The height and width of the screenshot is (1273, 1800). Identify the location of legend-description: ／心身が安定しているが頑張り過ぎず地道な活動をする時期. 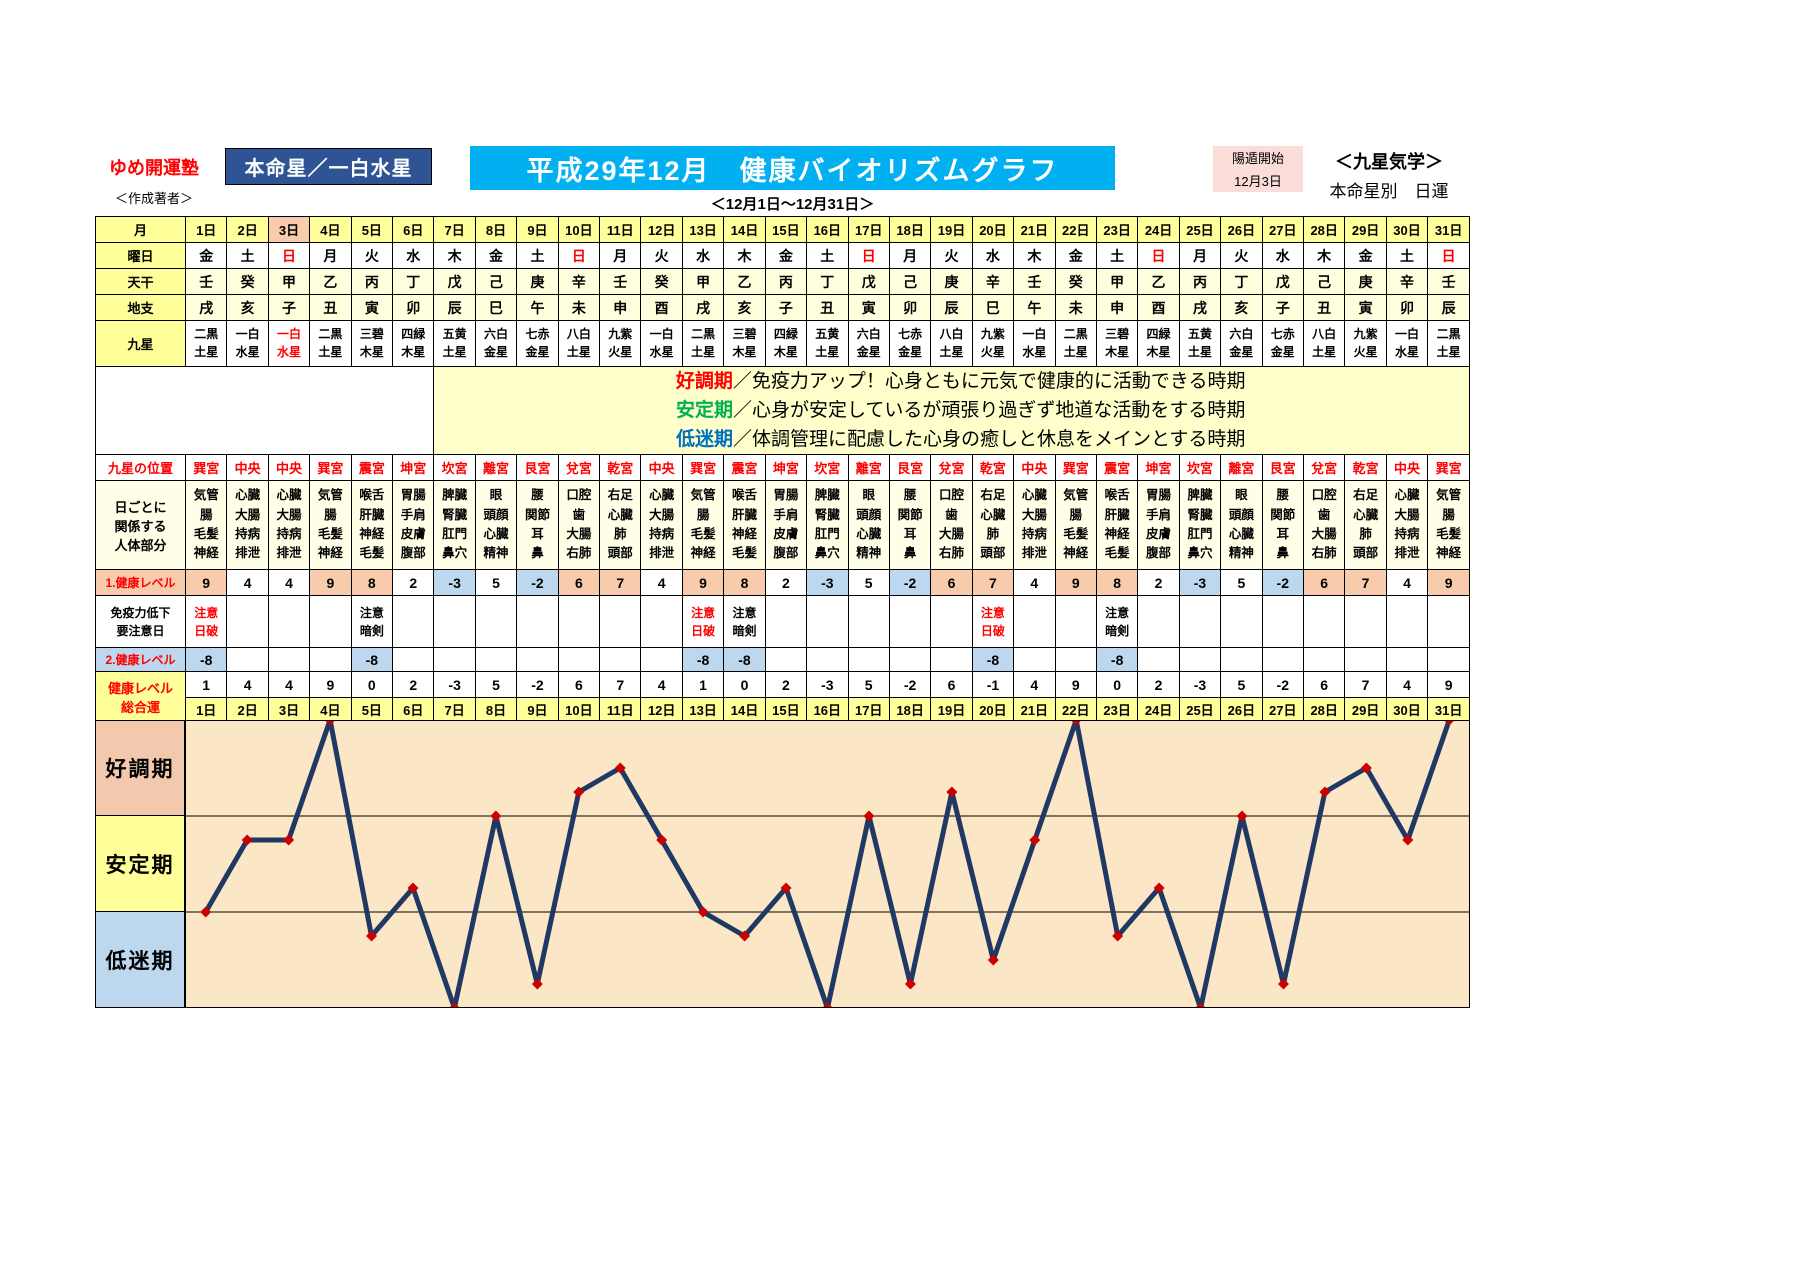
(989, 410).